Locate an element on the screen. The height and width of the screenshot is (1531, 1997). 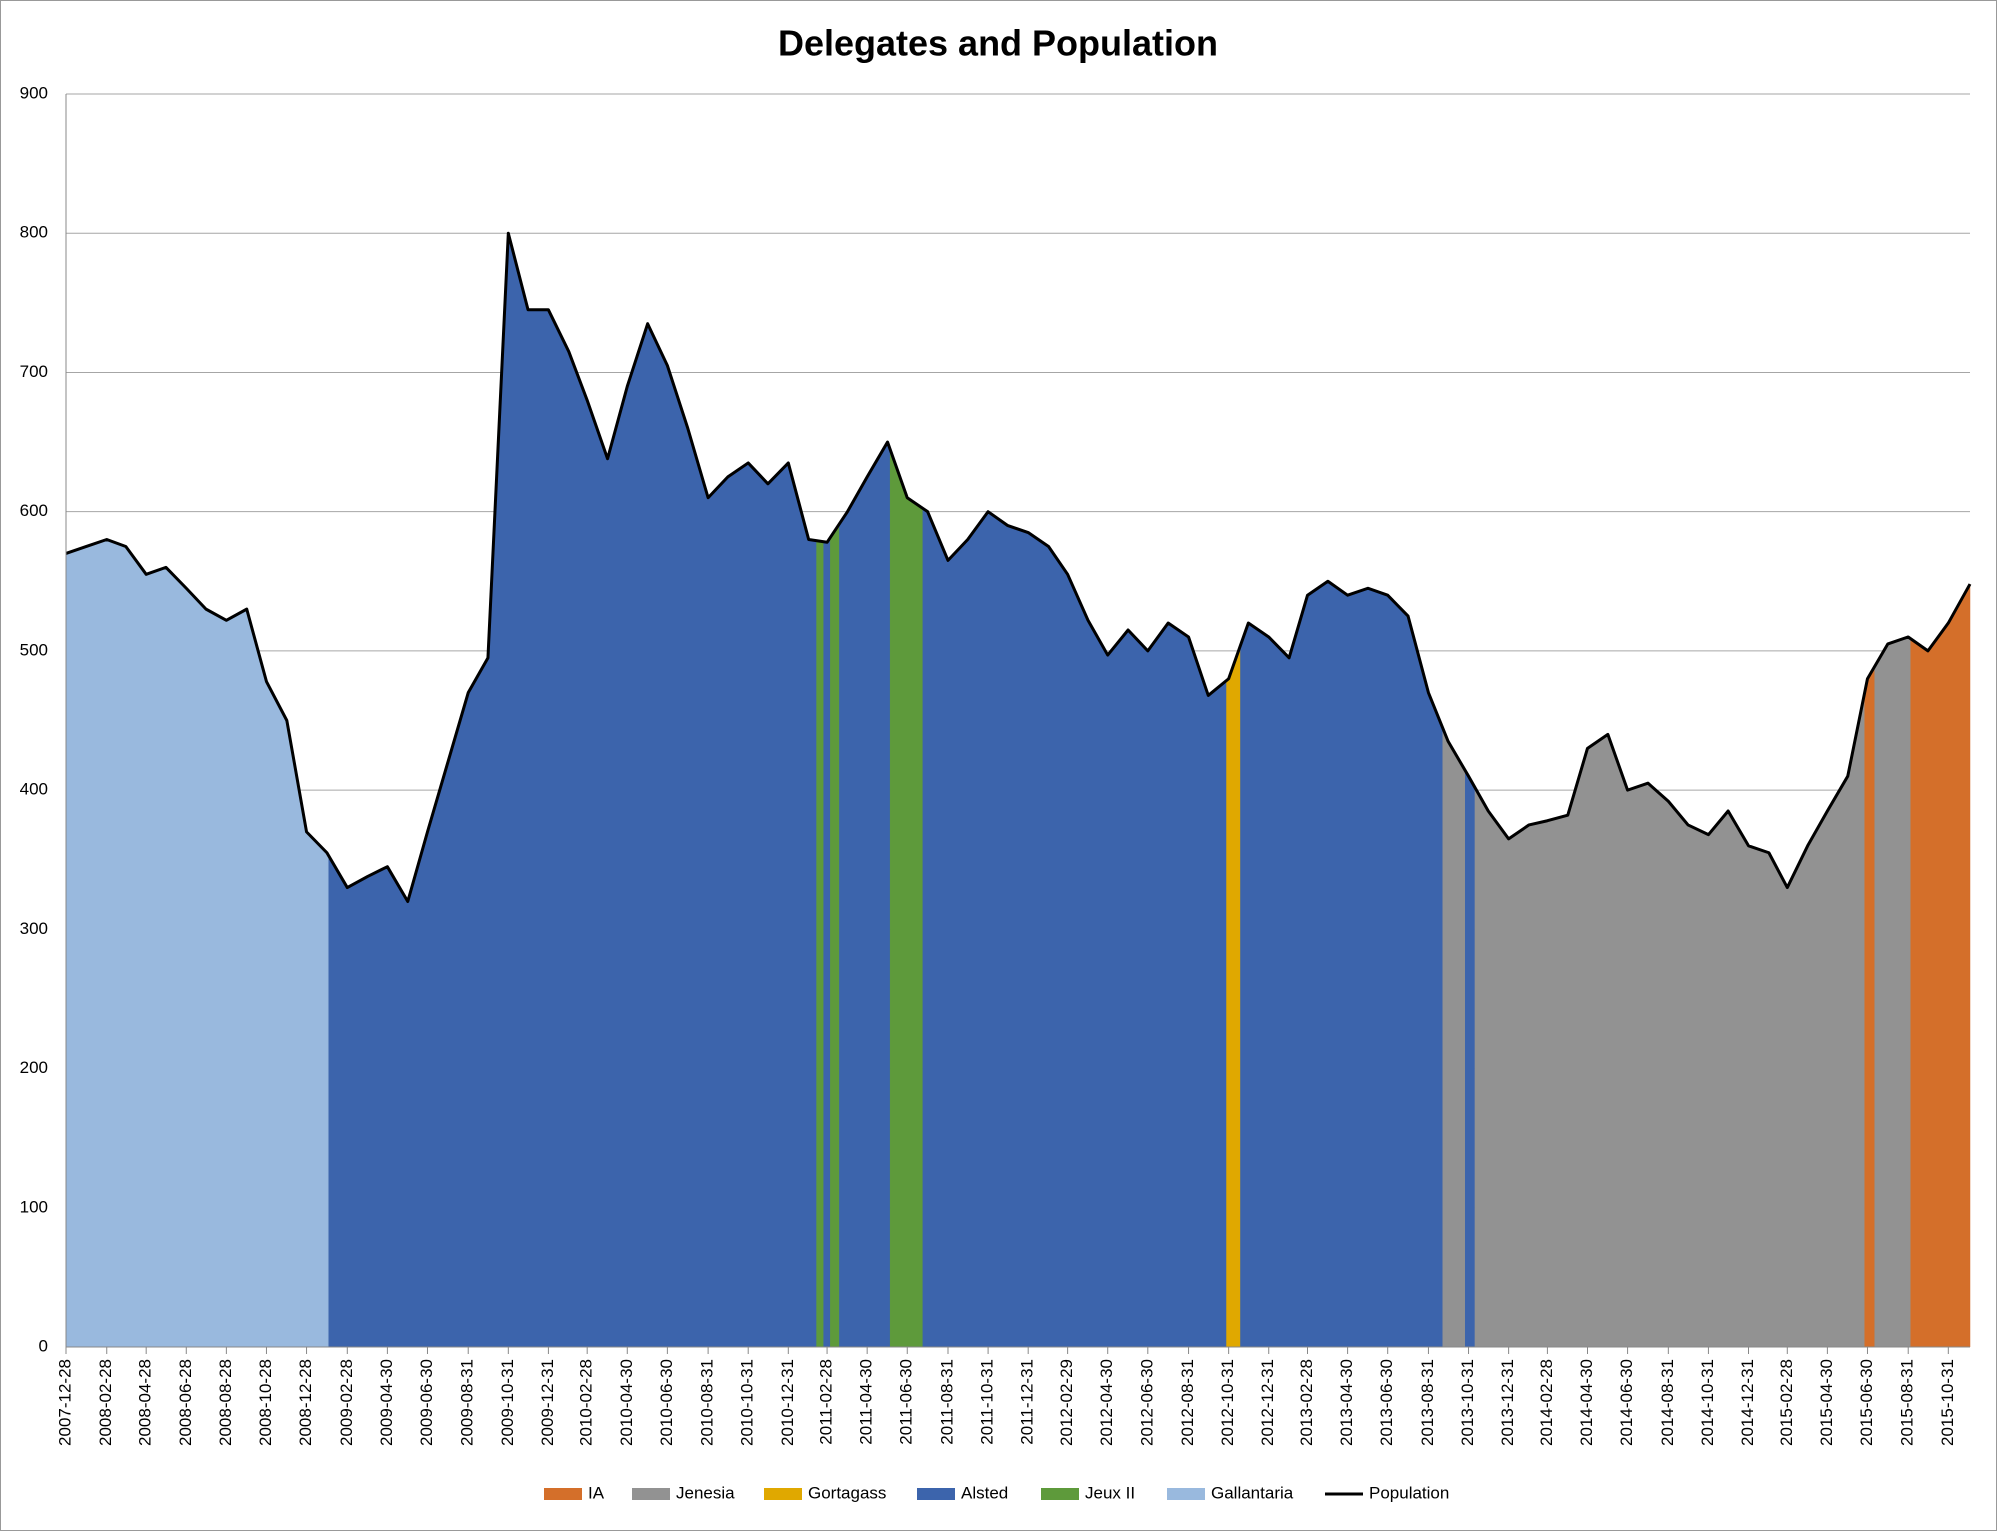
x-tick-label: 2009-06-30 is located at coordinates (426, 1402).